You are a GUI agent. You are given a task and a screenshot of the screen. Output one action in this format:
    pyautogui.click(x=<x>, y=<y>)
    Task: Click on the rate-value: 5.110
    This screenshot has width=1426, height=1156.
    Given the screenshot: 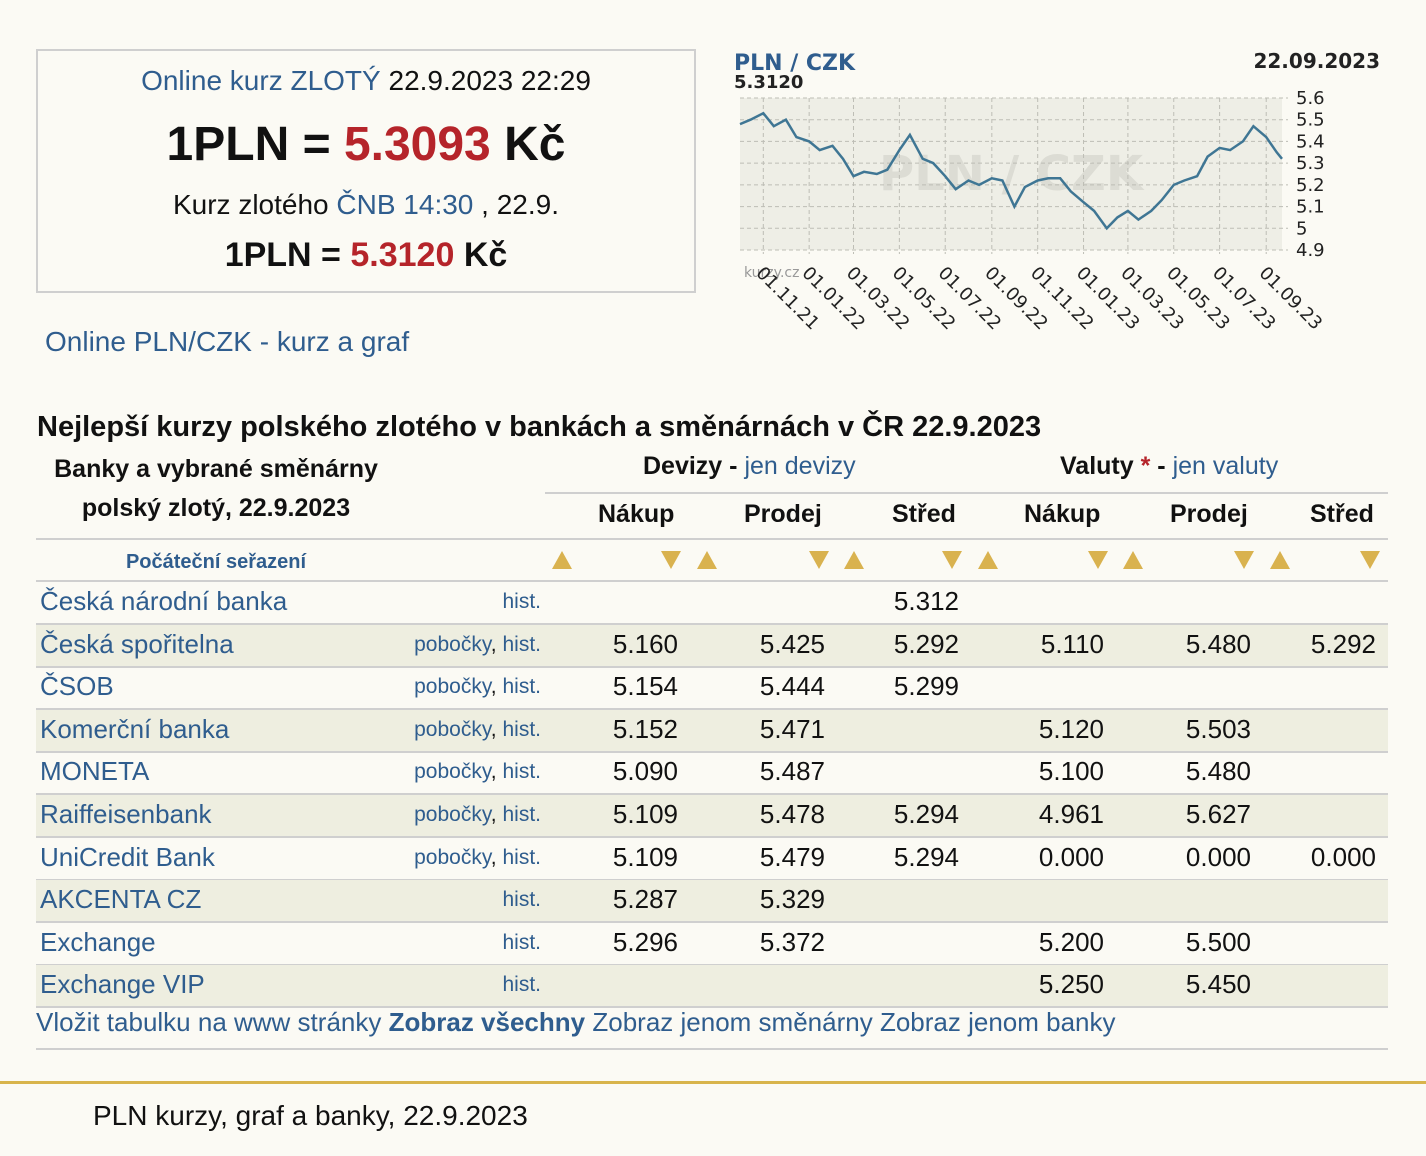 What is the action you would take?
    pyautogui.click(x=1072, y=643)
    